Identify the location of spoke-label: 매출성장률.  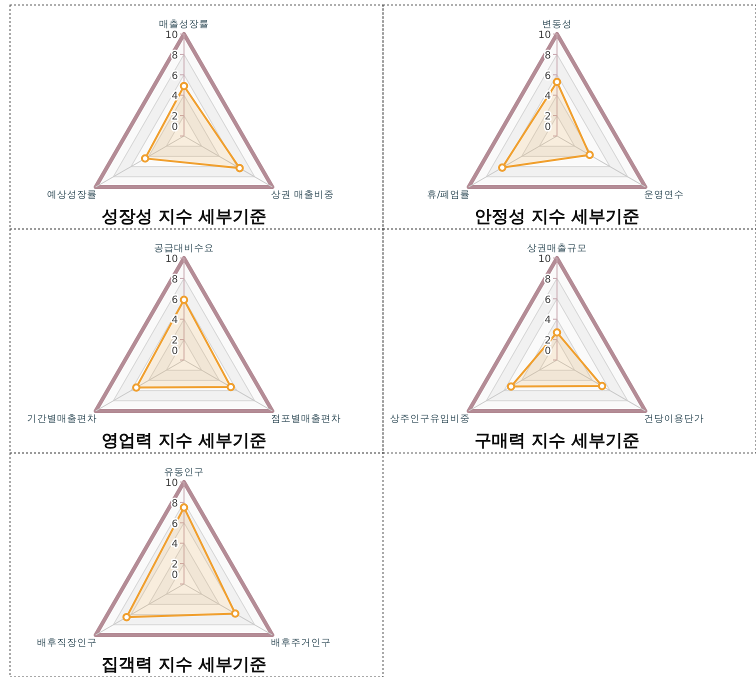
(184, 24).